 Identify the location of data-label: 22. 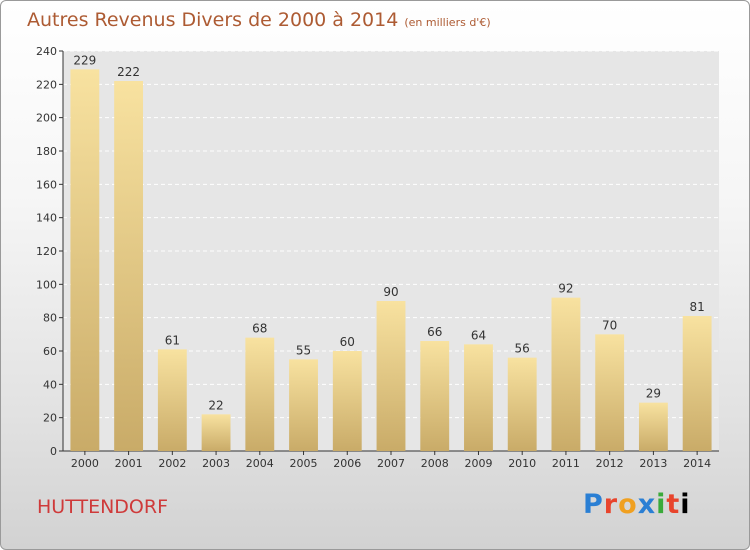
(215, 405).